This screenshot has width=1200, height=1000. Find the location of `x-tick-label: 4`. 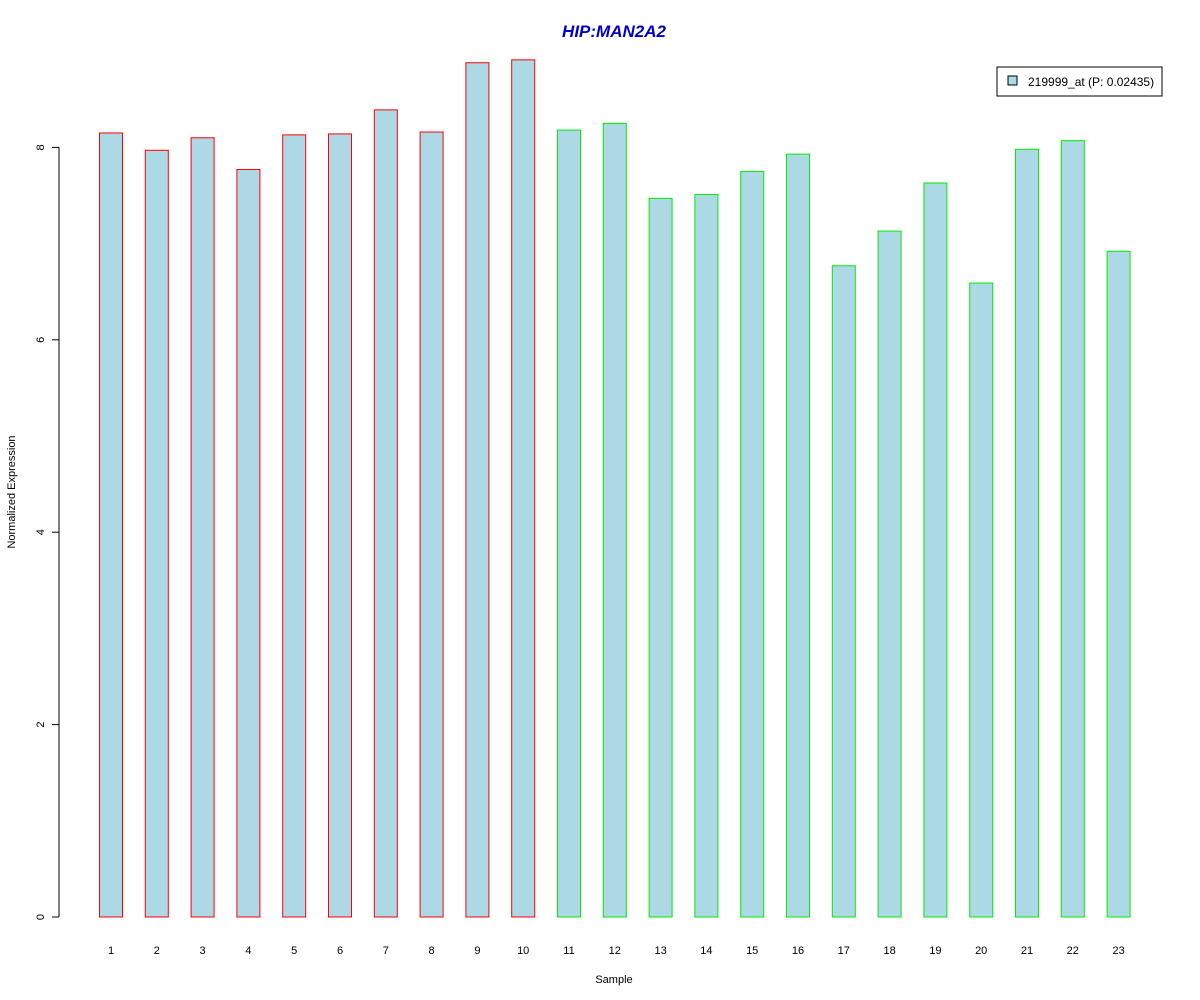

x-tick-label: 4 is located at coordinates (248, 951).